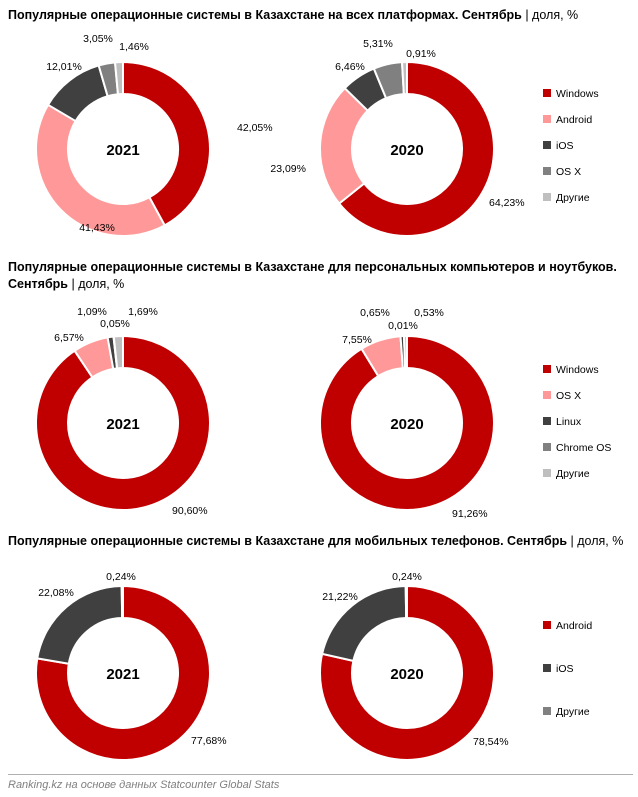 This screenshot has height=797, width=638. What do you see at coordinates (255, 128) in the screenshot?
I see `data-label: 42,05%` at bounding box center [255, 128].